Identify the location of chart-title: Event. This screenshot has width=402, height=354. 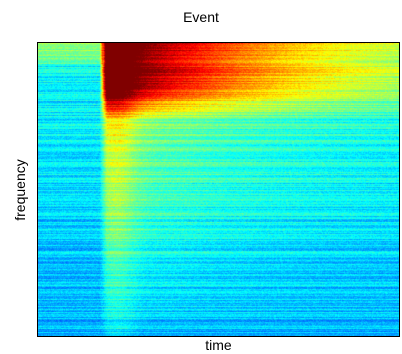
(201, 17).